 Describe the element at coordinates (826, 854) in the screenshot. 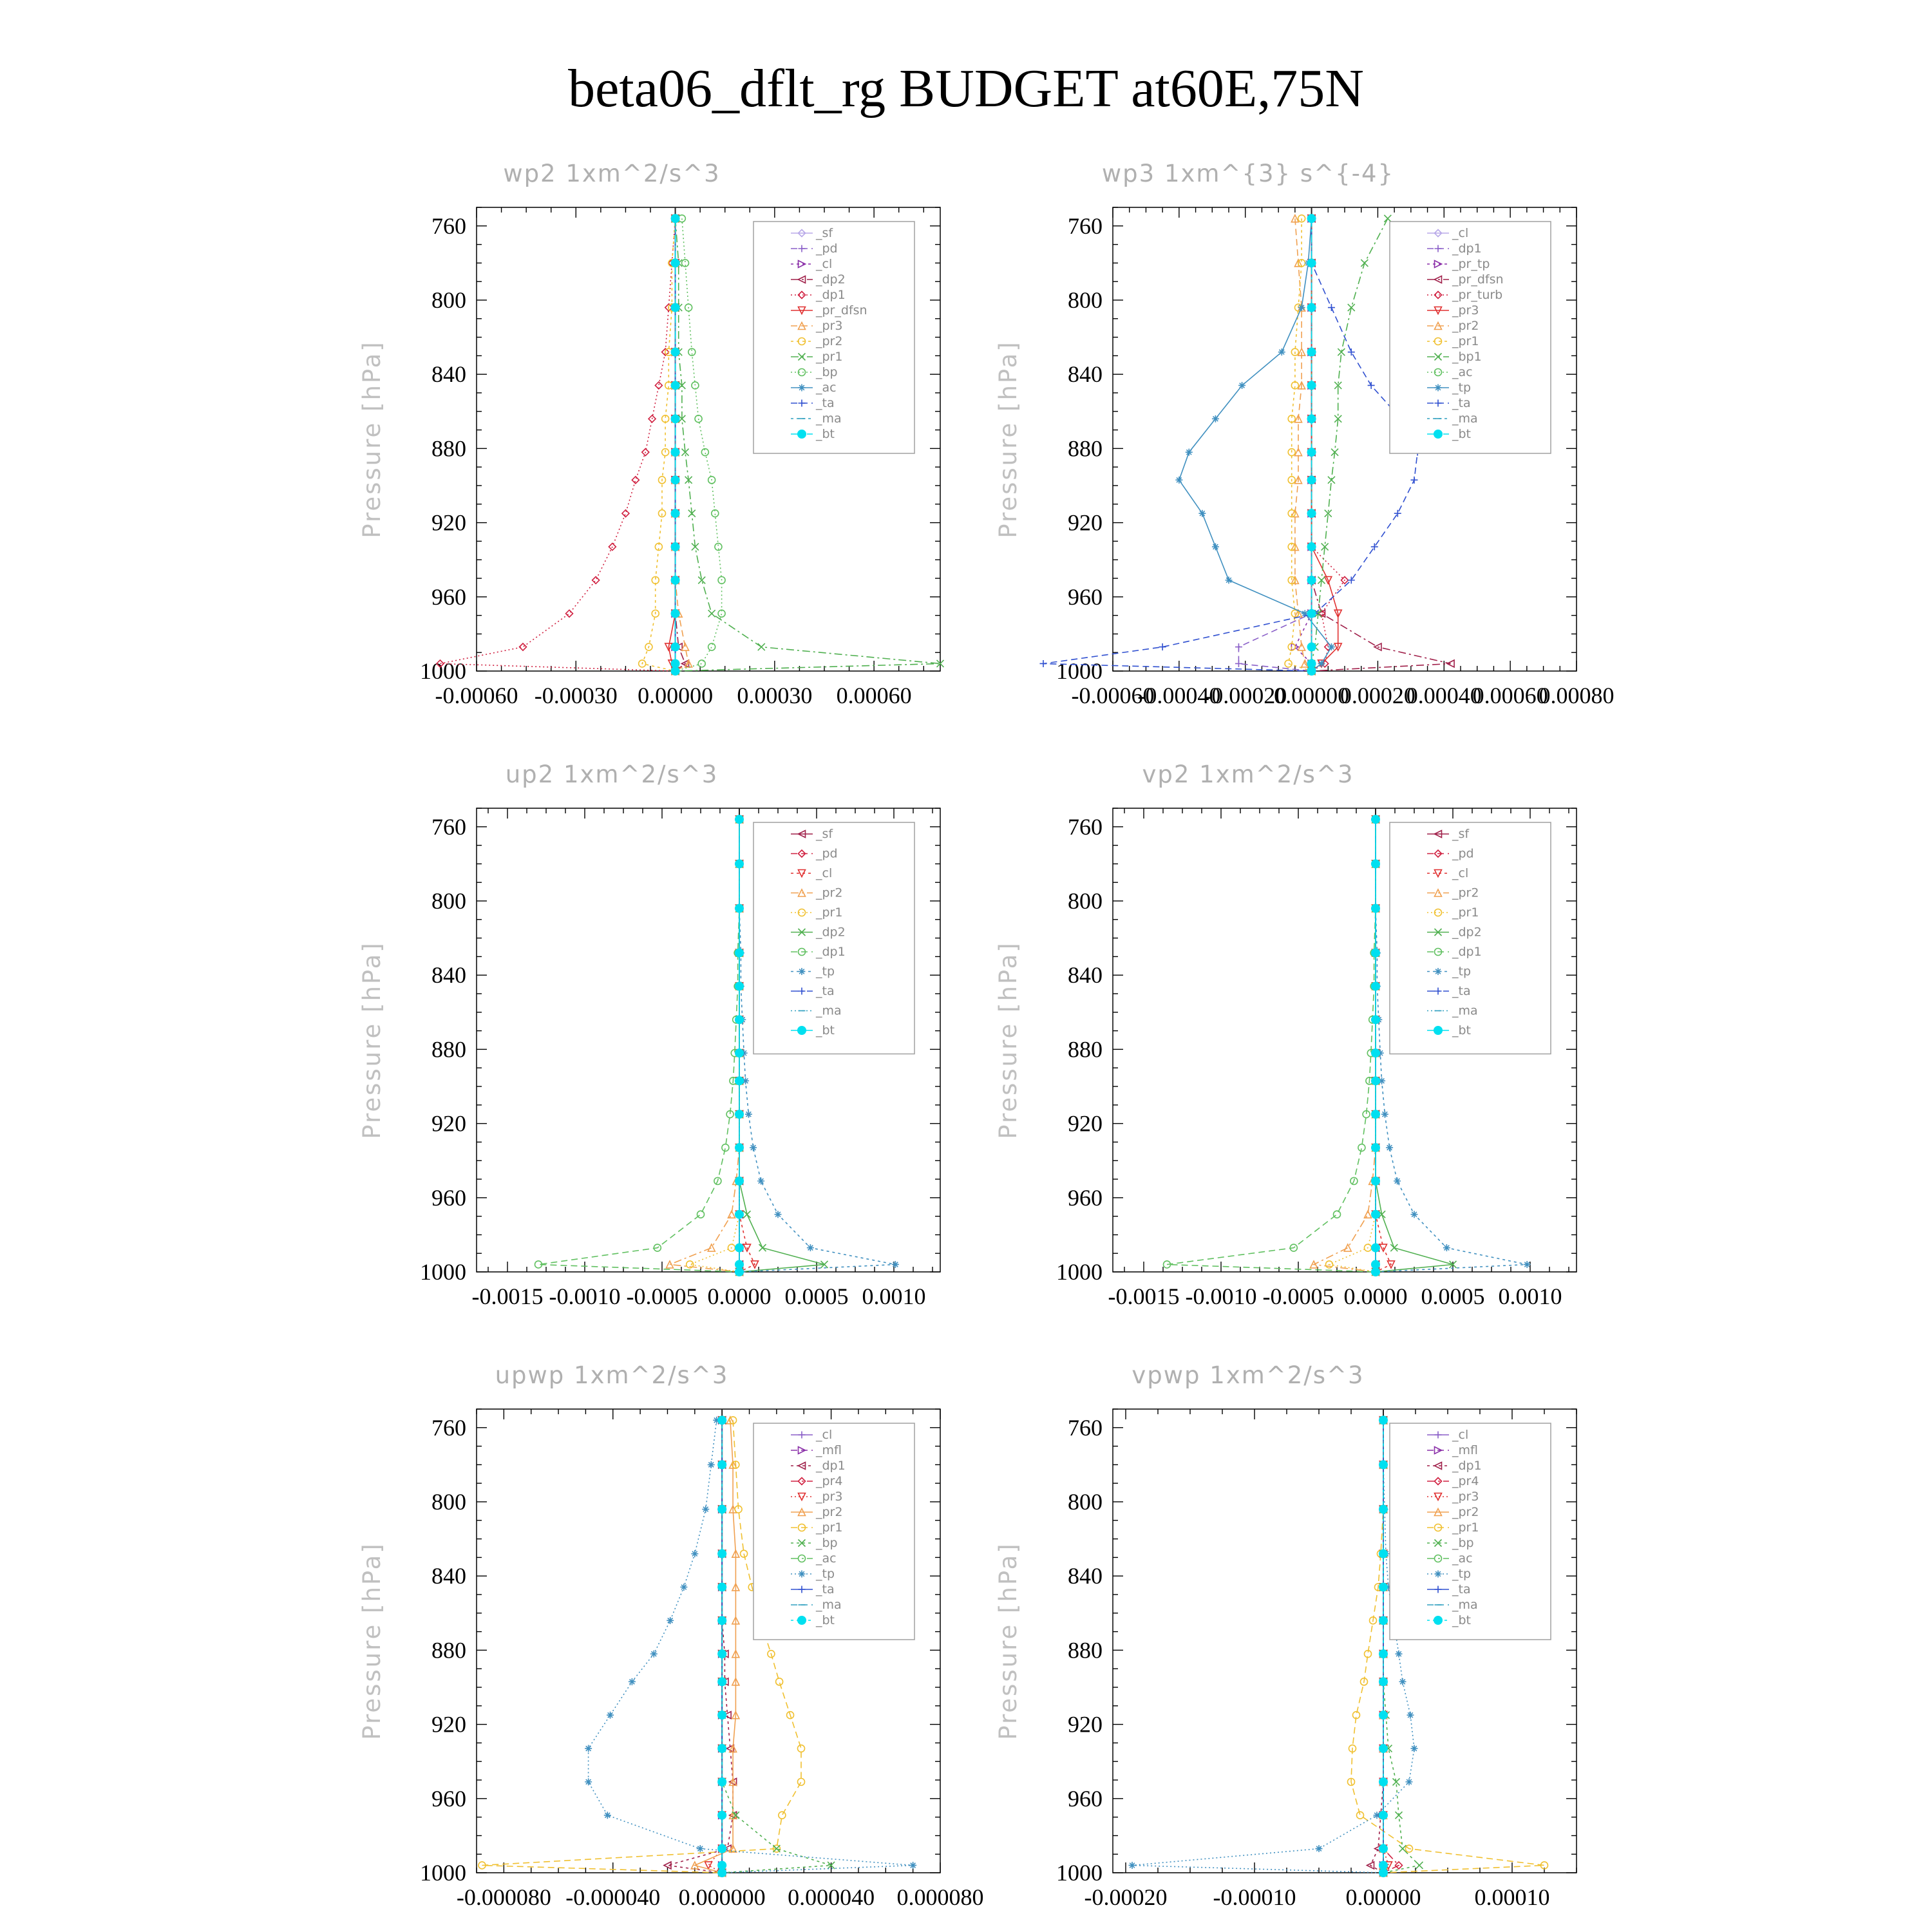

I see `legend-label: _pd` at that location.